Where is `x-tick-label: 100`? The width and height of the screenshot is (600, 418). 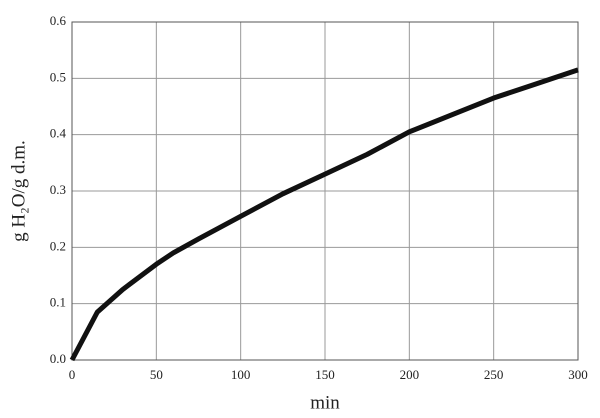 x-tick-label: 100 is located at coordinates (241, 374).